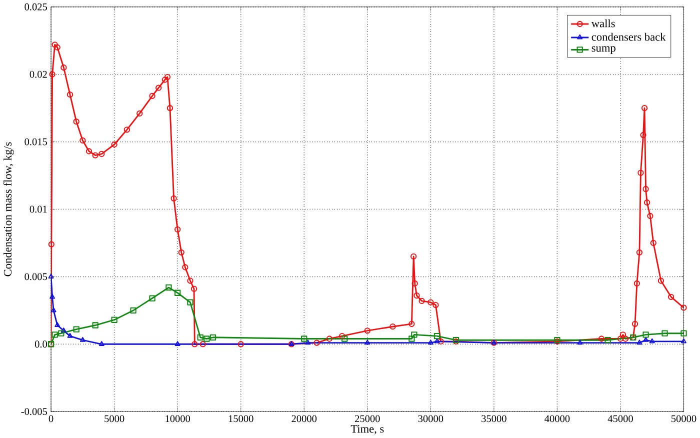 Image resolution: width=700 pixels, height=438 pixels. Describe the element at coordinates (34, 412) in the screenshot. I see `y-tick-label: -0.005` at that location.